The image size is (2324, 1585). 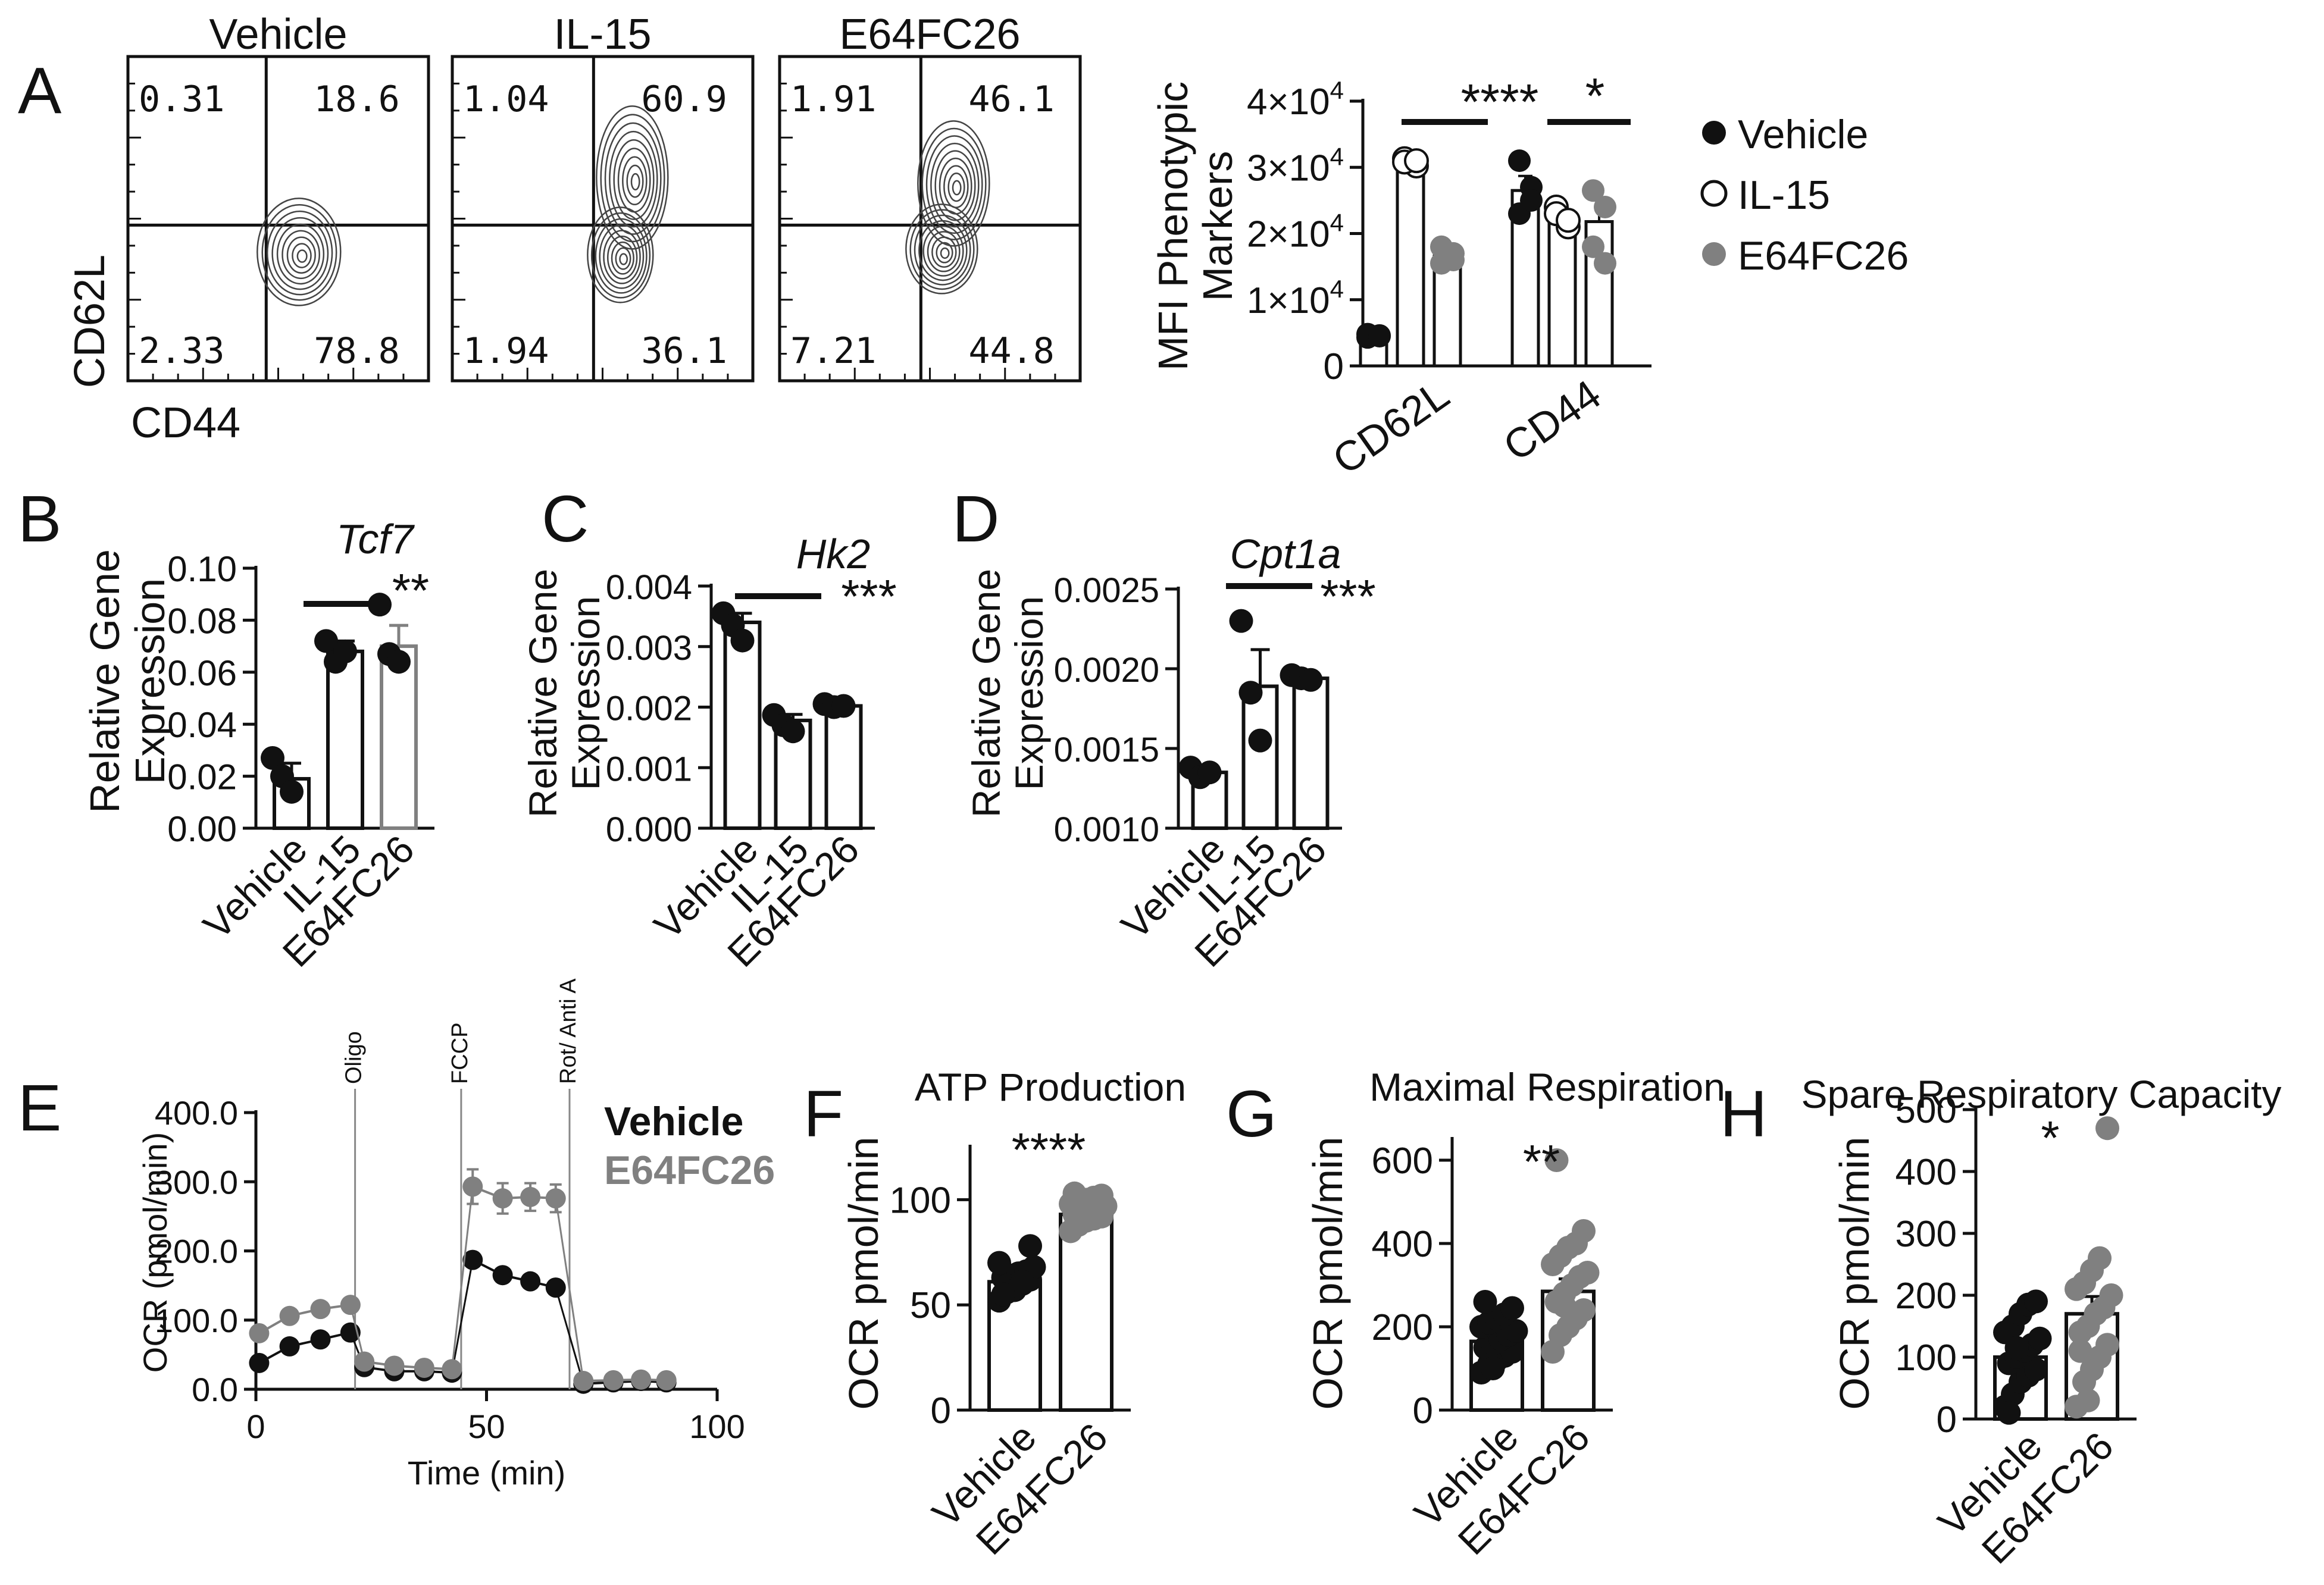 What do you see at coordinates (1926, 1172) in the screenshot?
I see `y-tick-label: 400` at bounding box center [1926, 1172].